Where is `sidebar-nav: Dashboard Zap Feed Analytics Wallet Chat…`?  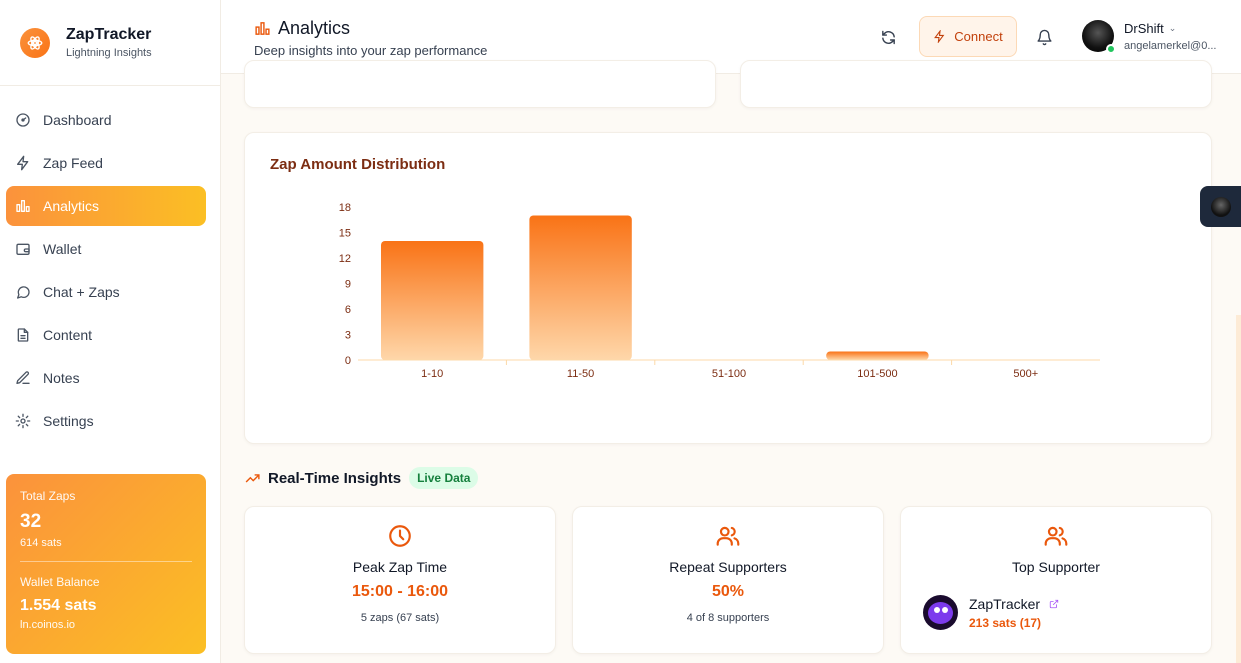 sidebar-nav: Dashboard Zap Feed Analytics Wallet Chat… is located at coordinates (106, 272).